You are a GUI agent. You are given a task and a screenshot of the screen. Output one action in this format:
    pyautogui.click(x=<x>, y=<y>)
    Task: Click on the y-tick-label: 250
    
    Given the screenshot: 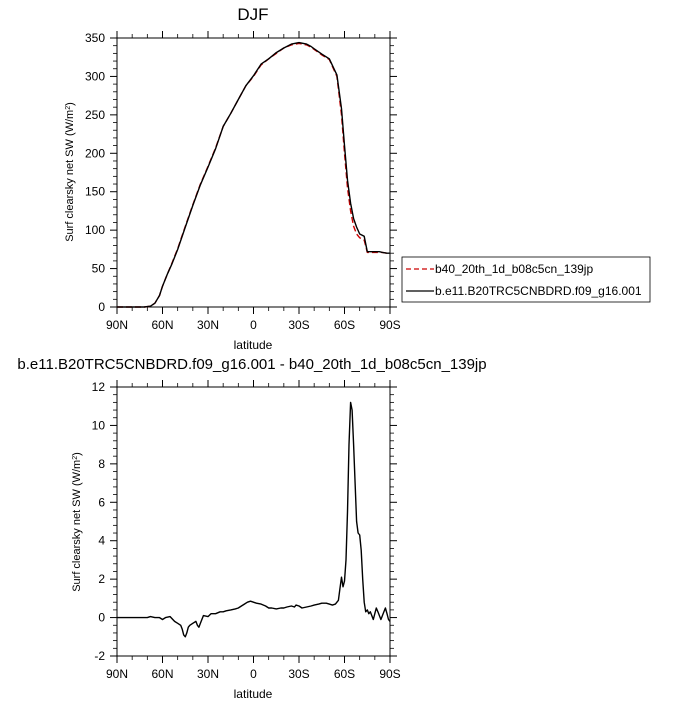 What is the action you would take?
    pyautogui.click(x=95, y=115)
    